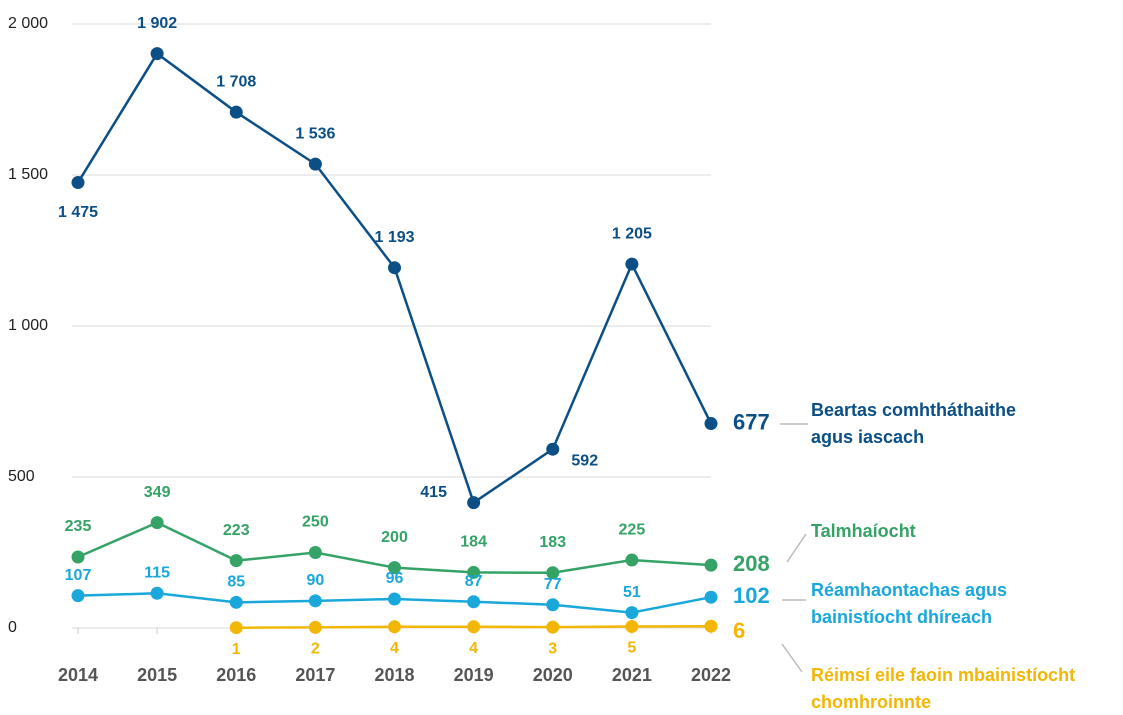  What do you see at coordinates (751, 595) in the screenshot?
I see `end-value-label: 102` at bounding box center [751, 595].